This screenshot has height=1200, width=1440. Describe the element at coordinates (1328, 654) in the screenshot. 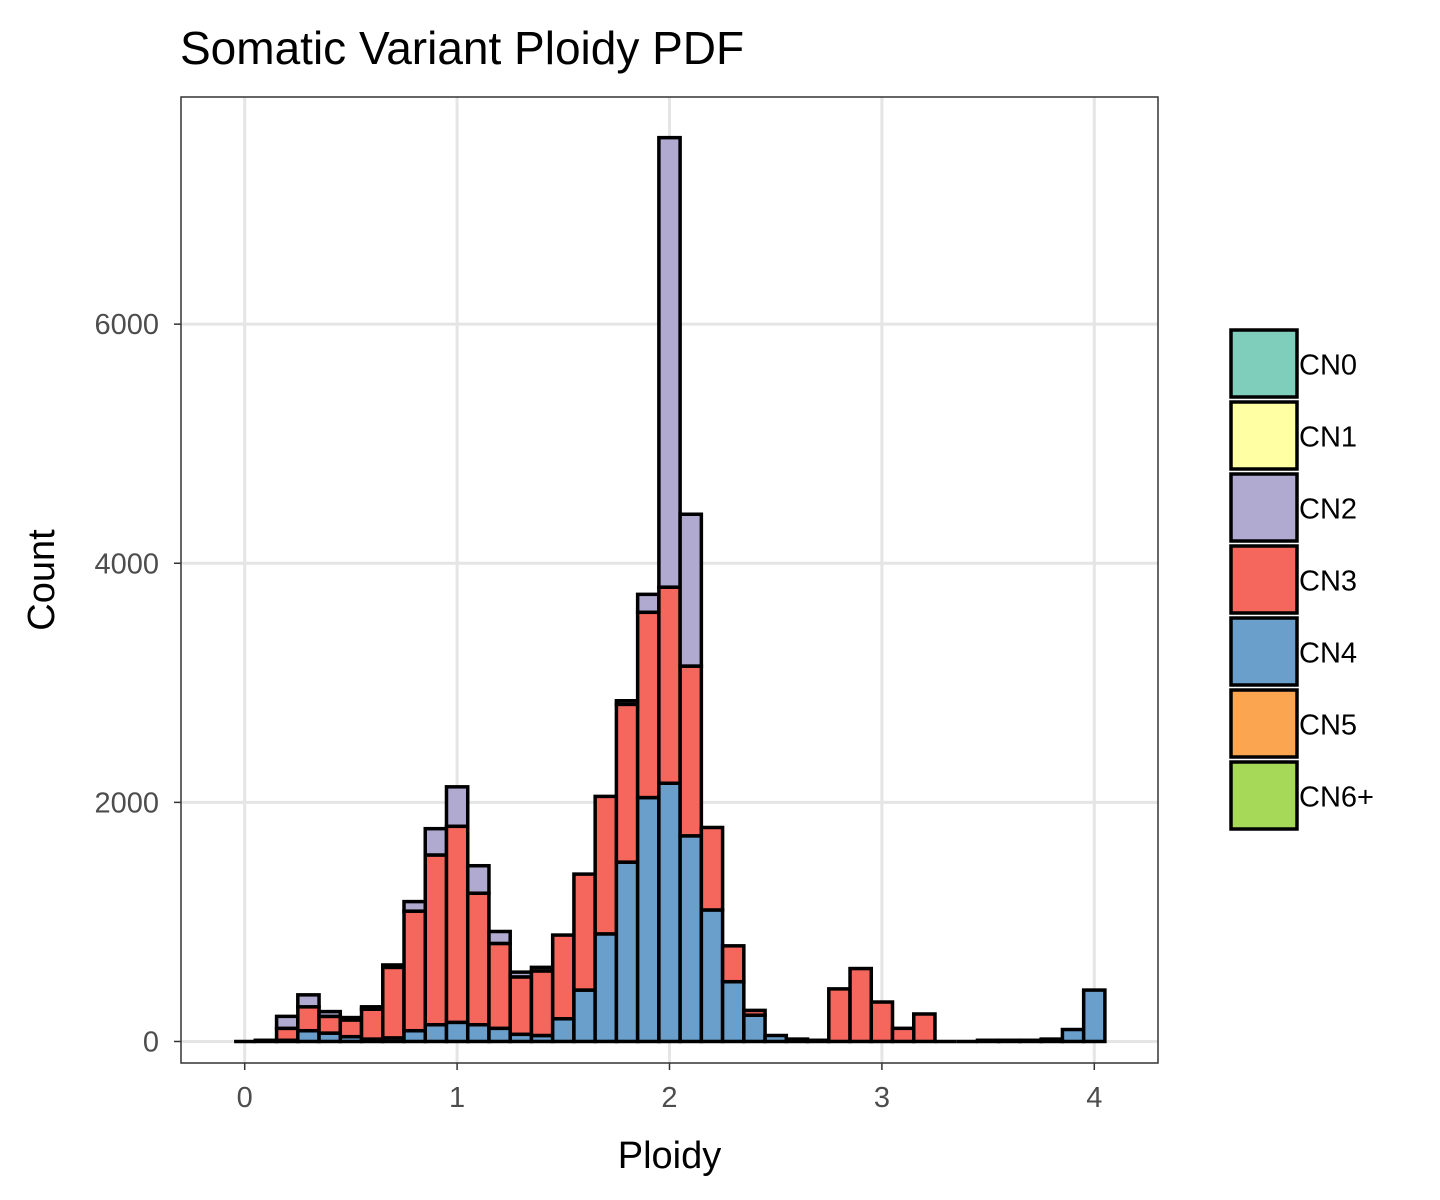

I see `legend-label: CN4` at that location.